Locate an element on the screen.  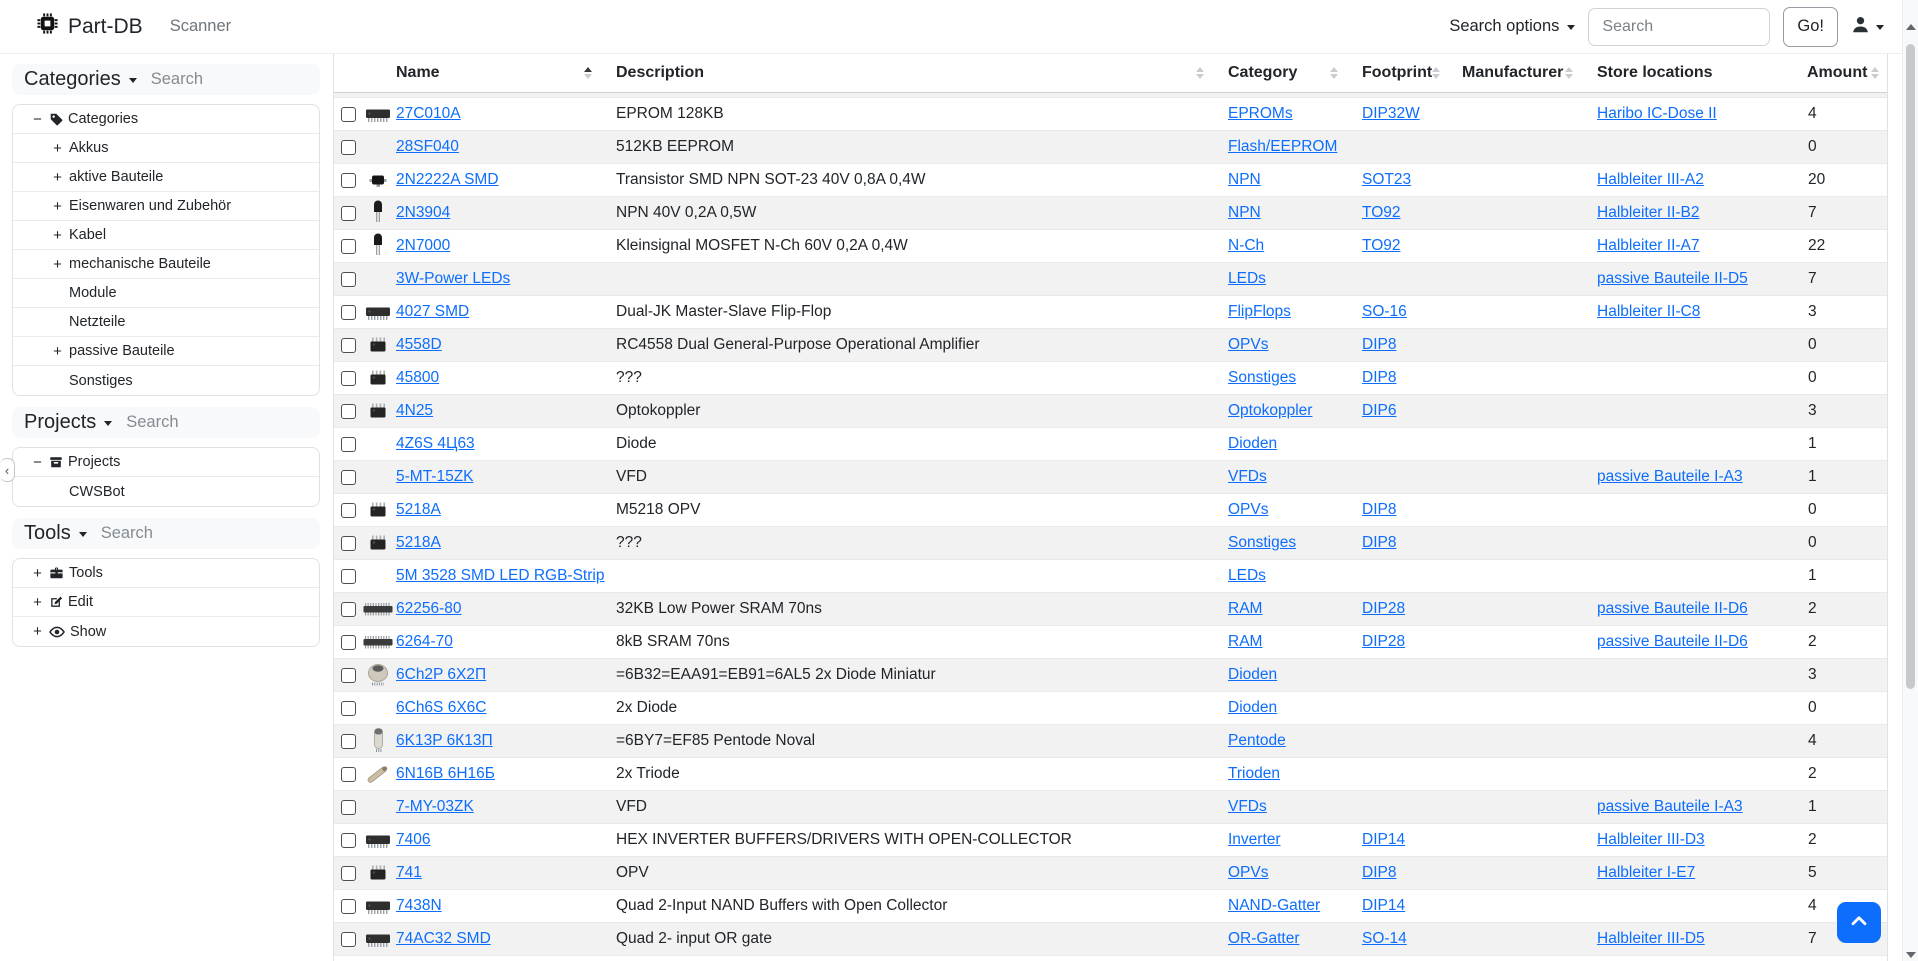
category-link: N-Ch is located at coordinates (1246, 245).